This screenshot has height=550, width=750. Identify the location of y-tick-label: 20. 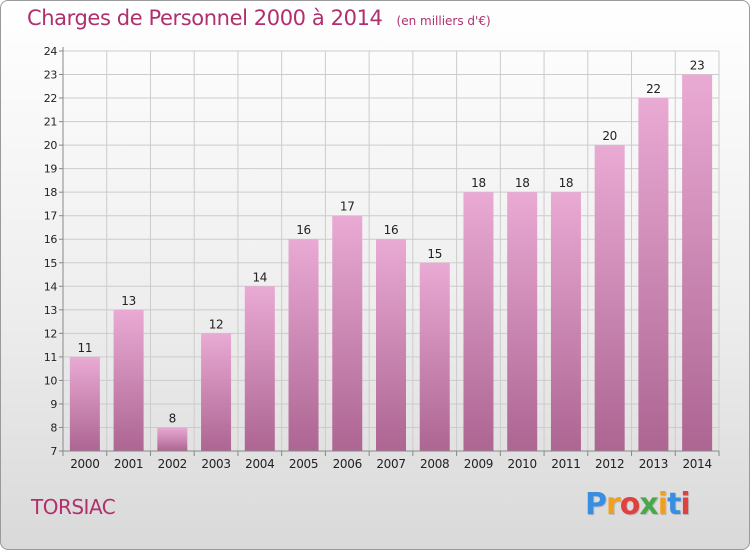
(51, 145).